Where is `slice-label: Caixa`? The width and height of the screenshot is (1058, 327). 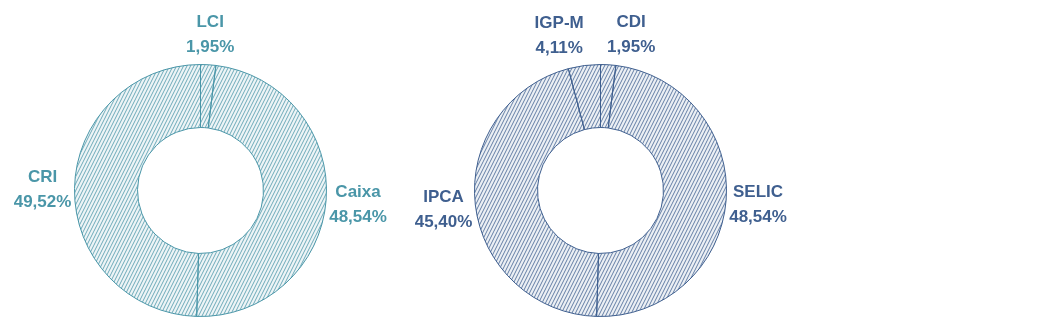 slice-label: Caixa is located at coordinates (358, 191).